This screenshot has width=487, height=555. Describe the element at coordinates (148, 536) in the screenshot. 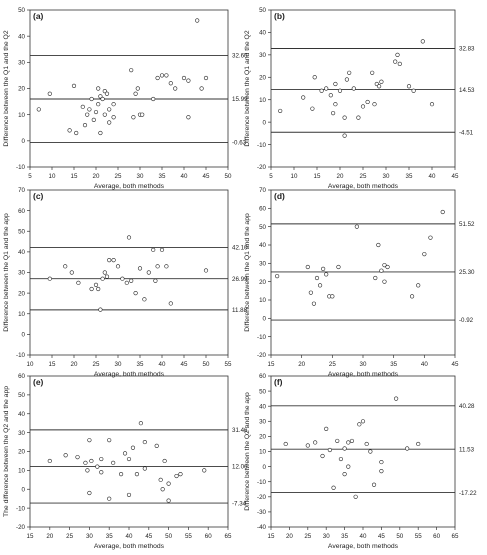

I see `x-tick-label: 45` at that location.